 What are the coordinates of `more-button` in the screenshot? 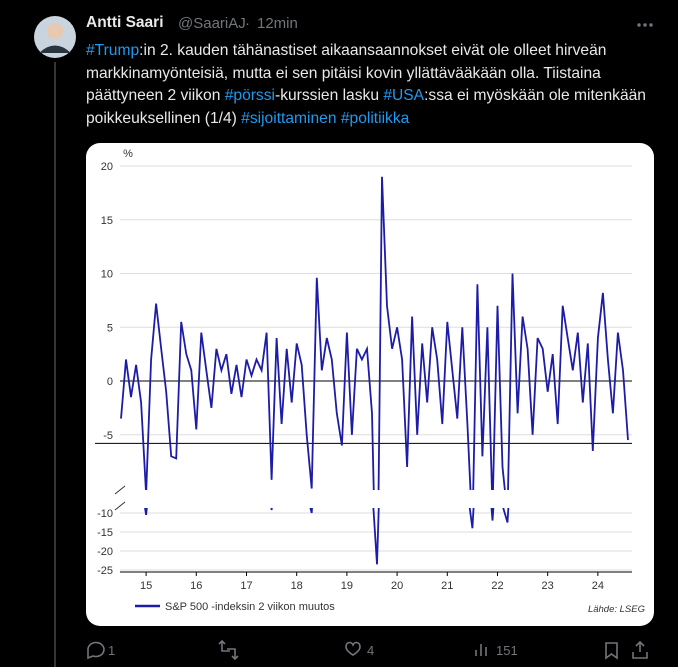 It's located at (645, 25).